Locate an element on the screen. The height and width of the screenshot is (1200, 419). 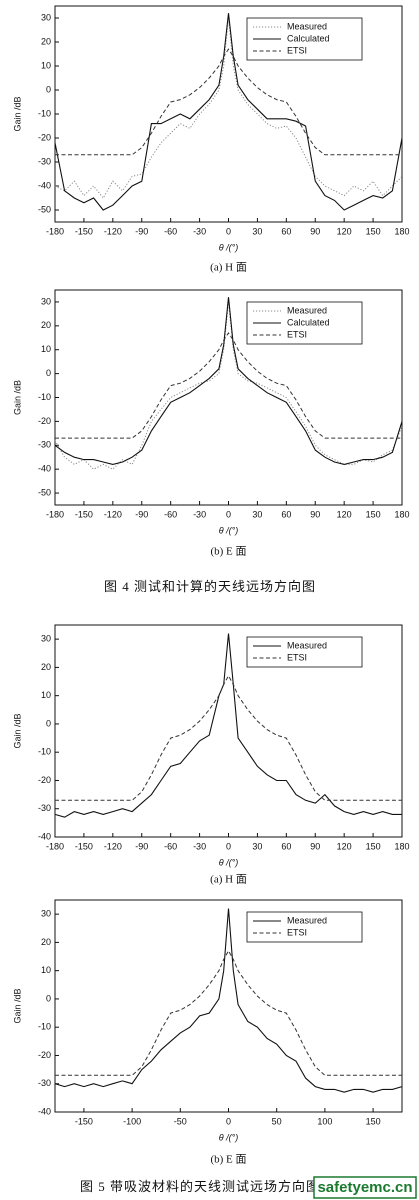
x-tick-label: -100 is located at coordinates (132, 1121).